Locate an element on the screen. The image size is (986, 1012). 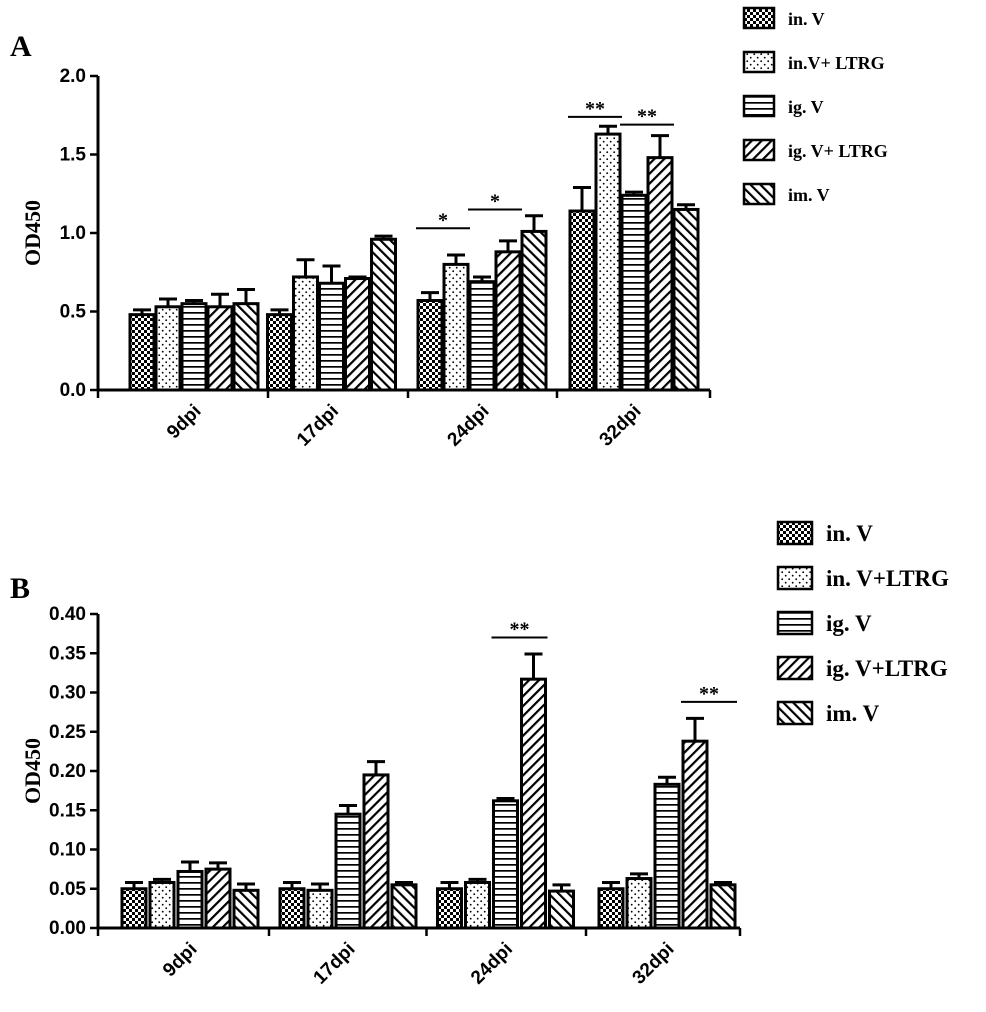
legend-label: ig. V+LTRG is located at coordinates (887, 668).